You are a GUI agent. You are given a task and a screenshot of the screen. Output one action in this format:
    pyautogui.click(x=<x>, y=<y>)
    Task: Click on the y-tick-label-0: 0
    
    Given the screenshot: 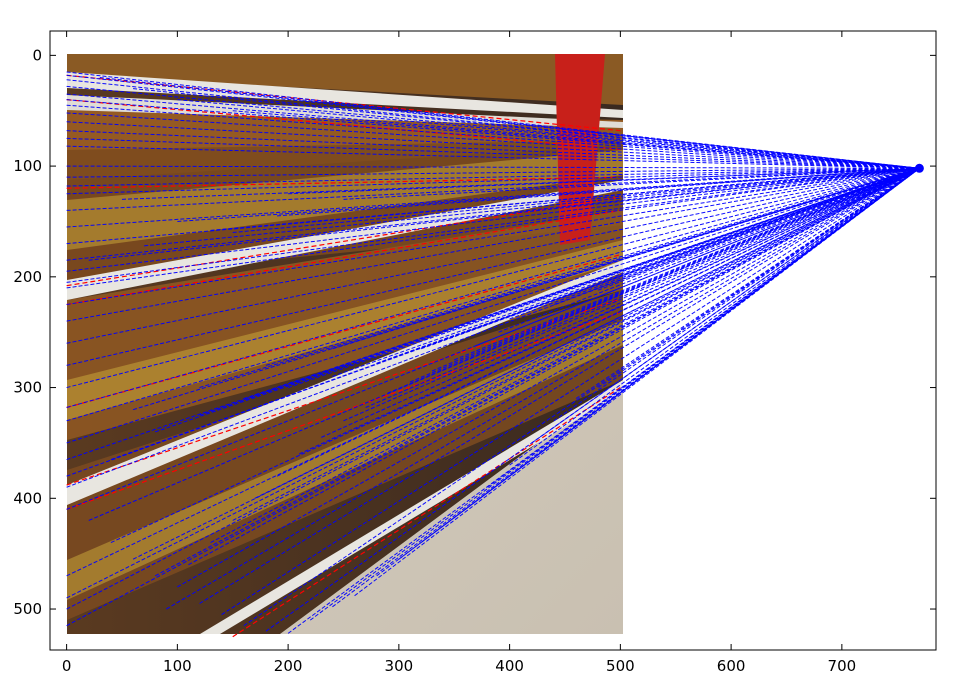 What is the action you would take?
    pyautogui.click(x=37, y=55)
    